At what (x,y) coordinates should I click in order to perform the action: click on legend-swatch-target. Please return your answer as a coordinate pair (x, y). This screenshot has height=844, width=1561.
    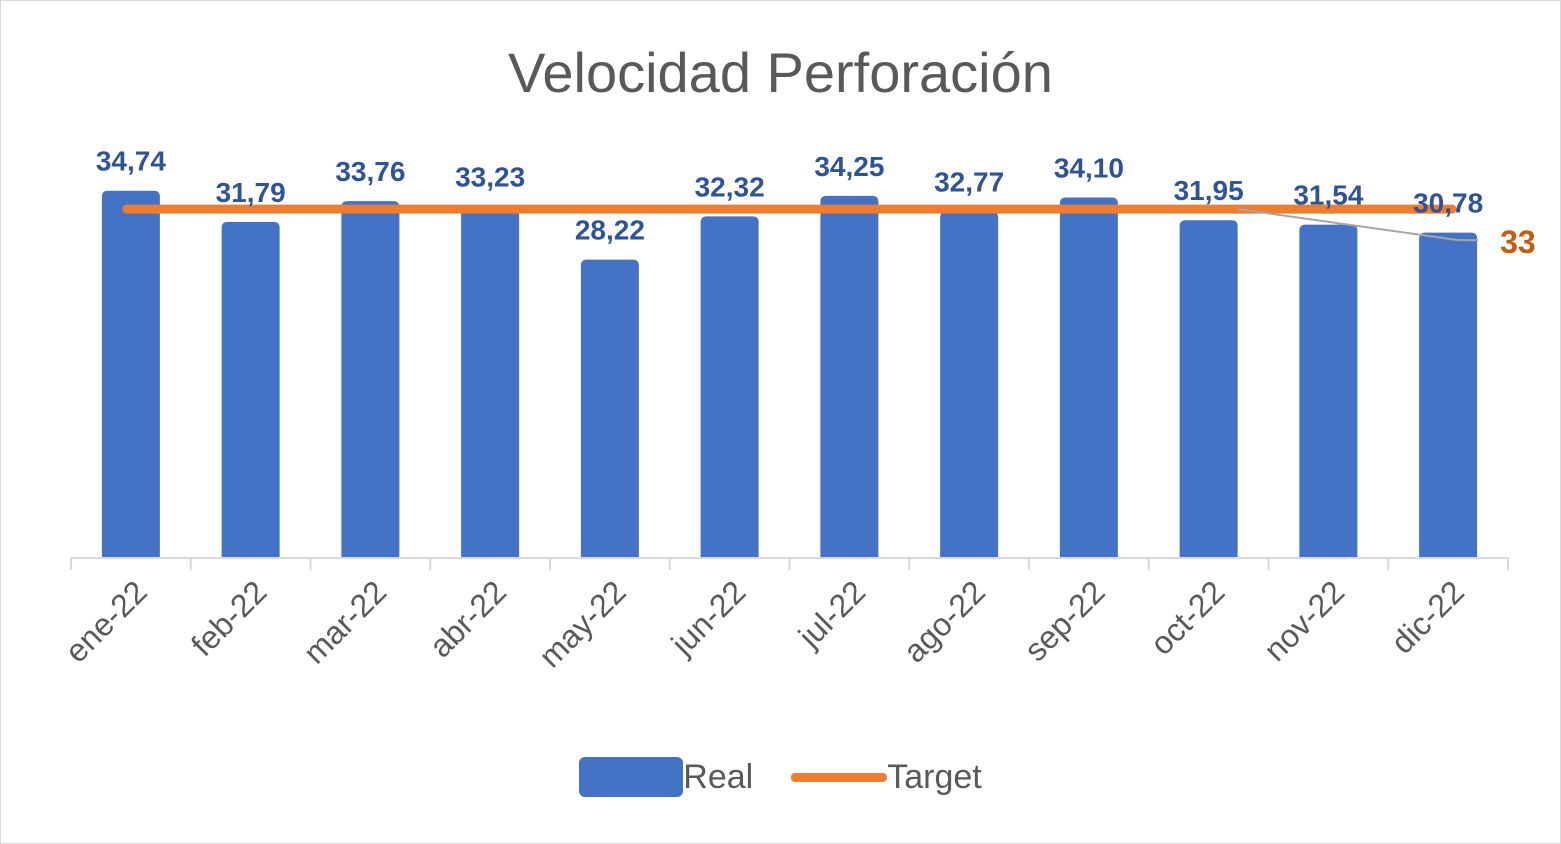
    Looking at the image, I should click on (839, 777).